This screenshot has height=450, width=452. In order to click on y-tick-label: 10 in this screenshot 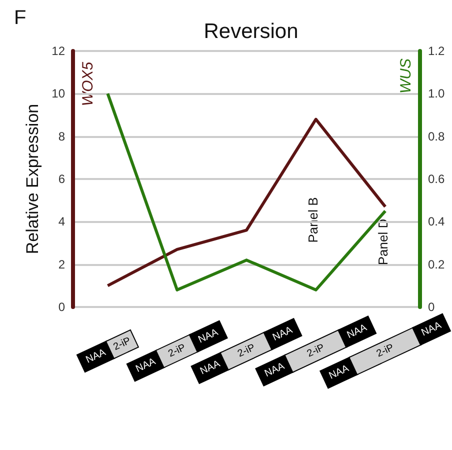, I will do `click(59, 93)`.